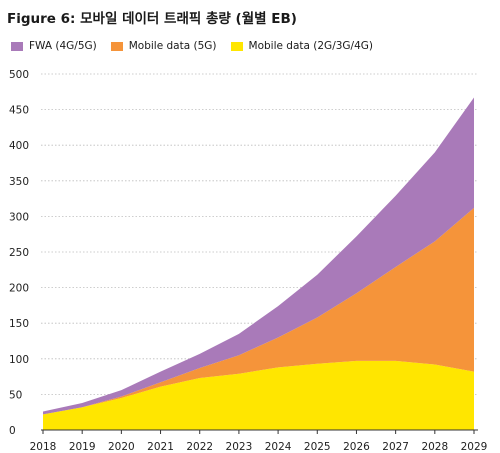  What do you see at coordinates (121, 447) in the screenshot?
I see `x-tick-label-2020: 2020` at bounding box center [121, 447].